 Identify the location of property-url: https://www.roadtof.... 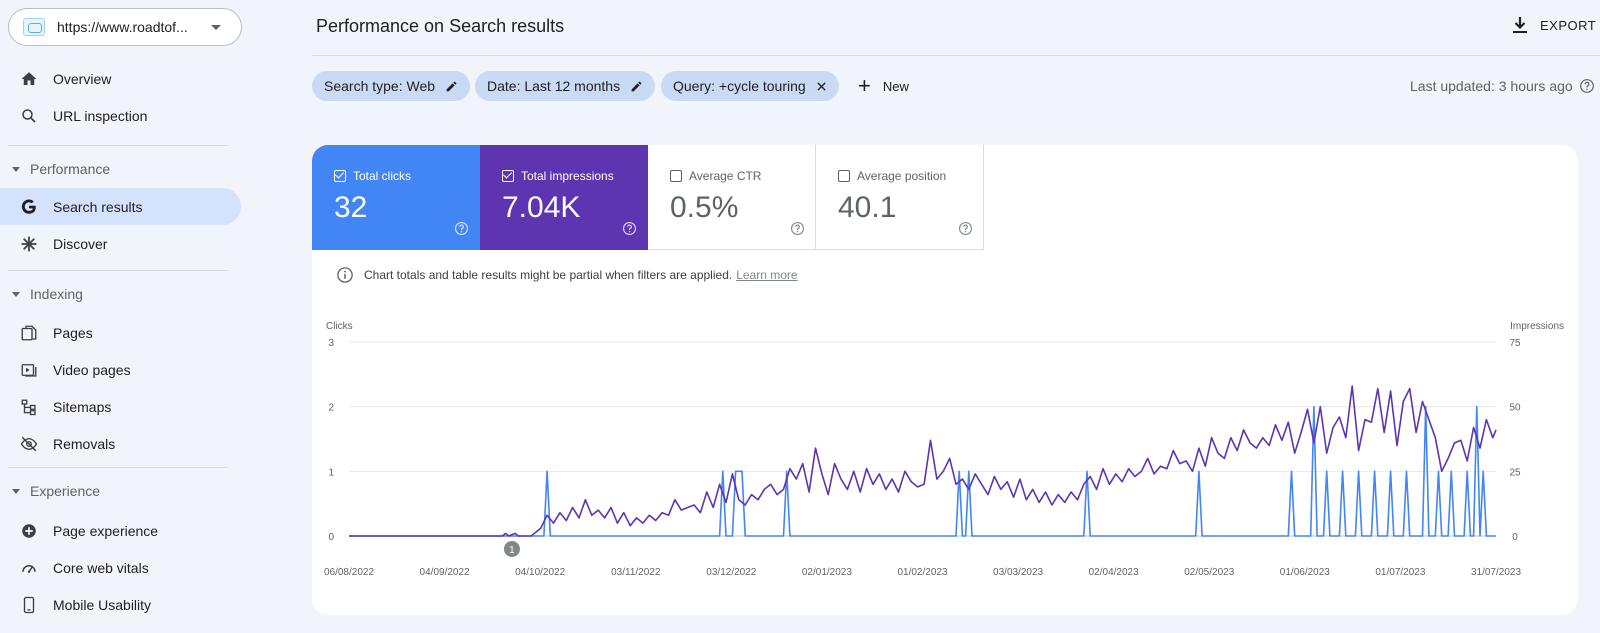
(122, 27).